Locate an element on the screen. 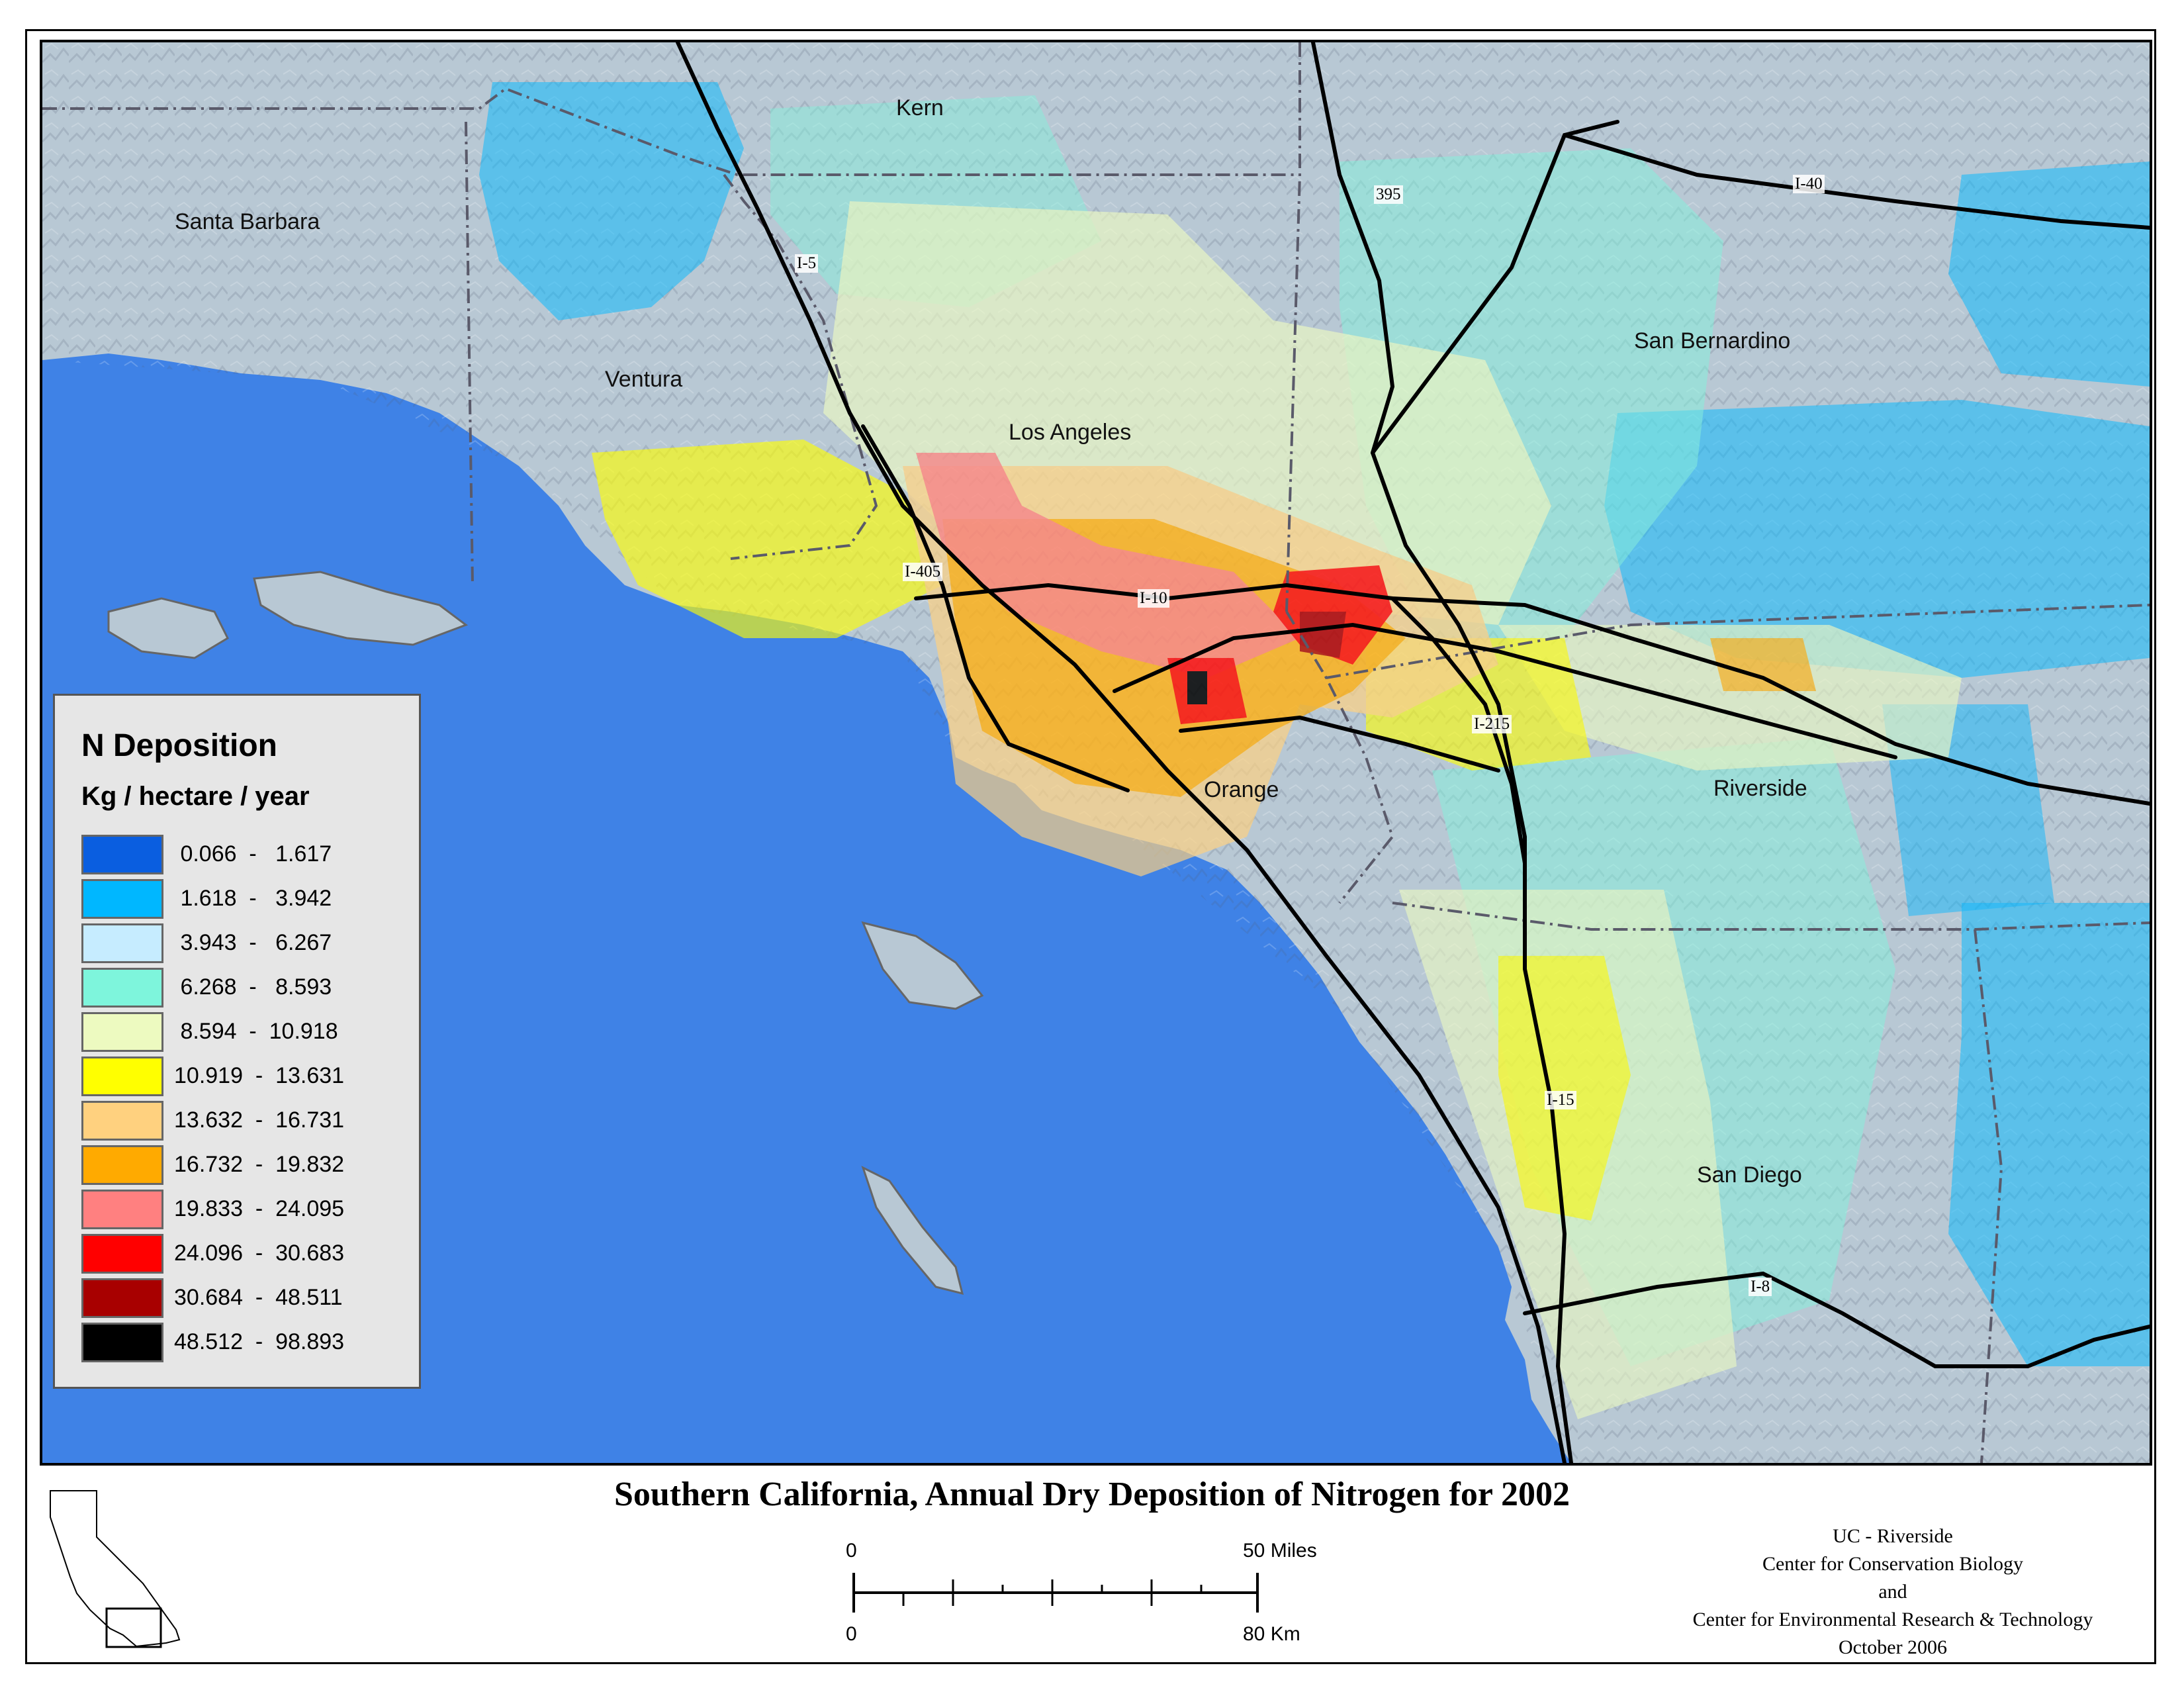 The image size is (2184, 1688). california-inset-map is located at coordinates (116, 1569).